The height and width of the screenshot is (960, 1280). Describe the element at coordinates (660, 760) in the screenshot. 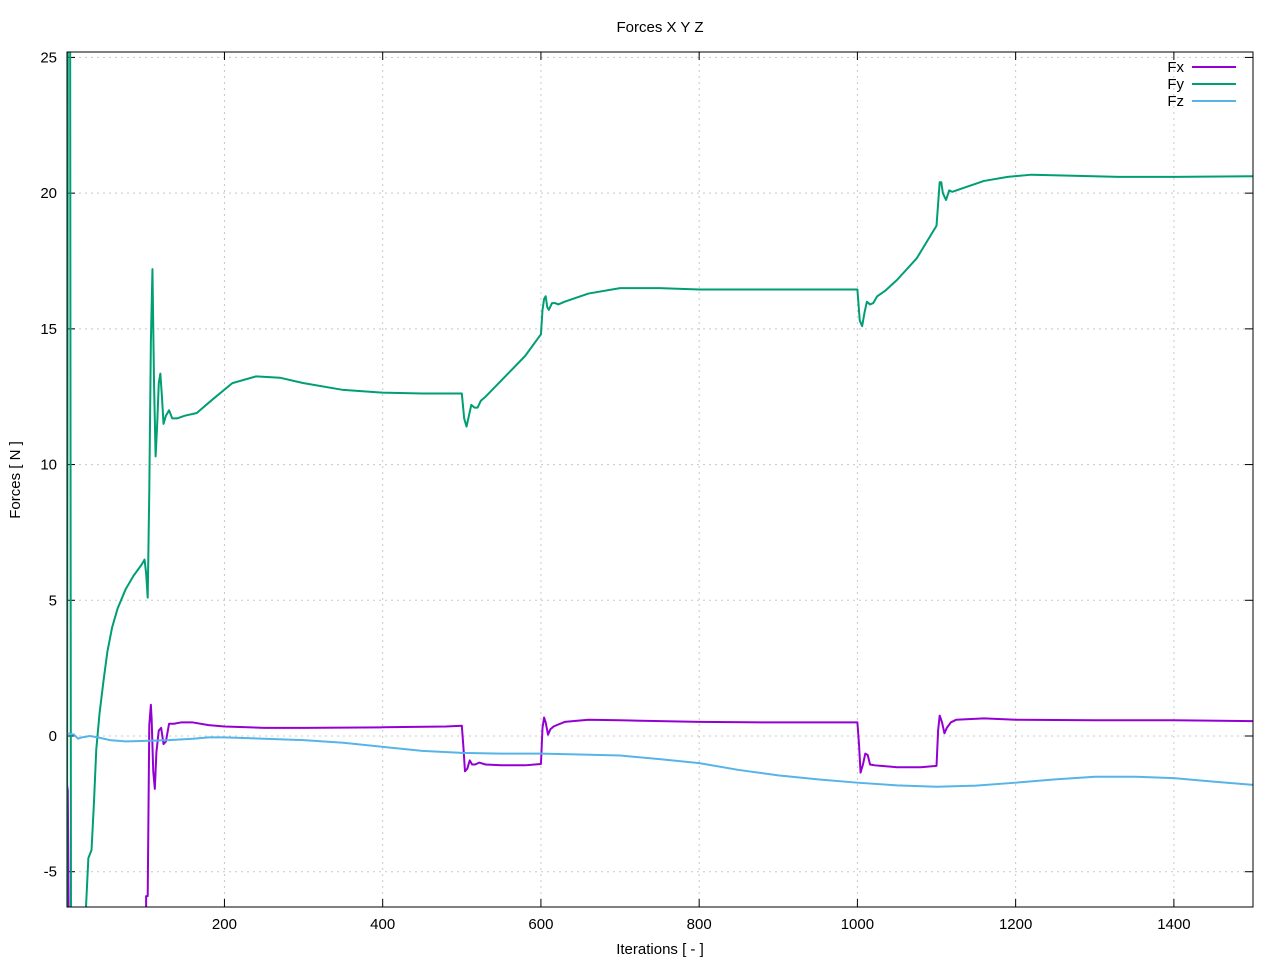

I see `series-line-fz` at that location.